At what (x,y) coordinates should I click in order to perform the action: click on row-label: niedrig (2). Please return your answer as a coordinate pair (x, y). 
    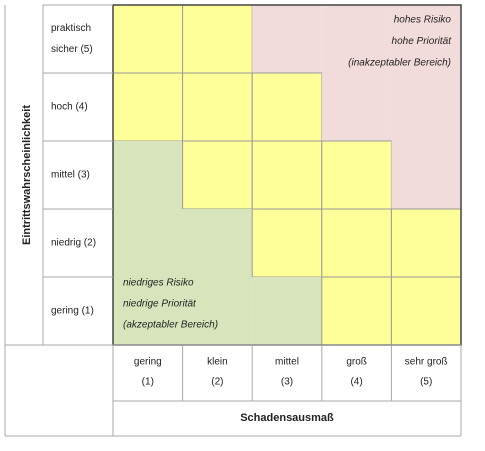
    Looking at the image, I should click on (73, 243).